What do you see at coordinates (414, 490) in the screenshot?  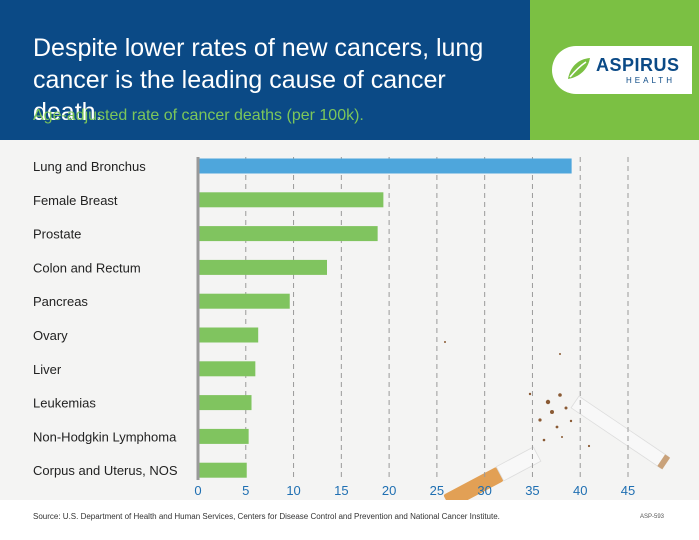 I see `x-axis-ticks: 0 5 10 15 20 25 30 35 40 45` at bounding box center [414, 490].